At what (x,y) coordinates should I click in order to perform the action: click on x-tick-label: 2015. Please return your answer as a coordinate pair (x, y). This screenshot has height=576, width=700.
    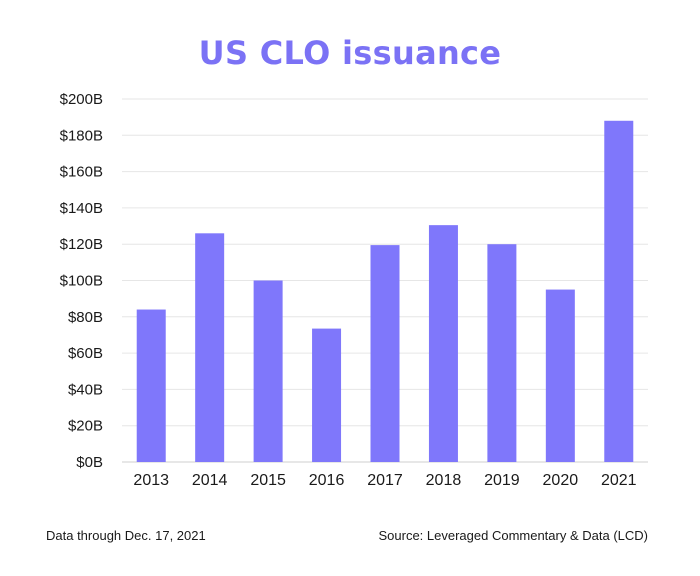
    Looking at the image, I should click on (268, 480).